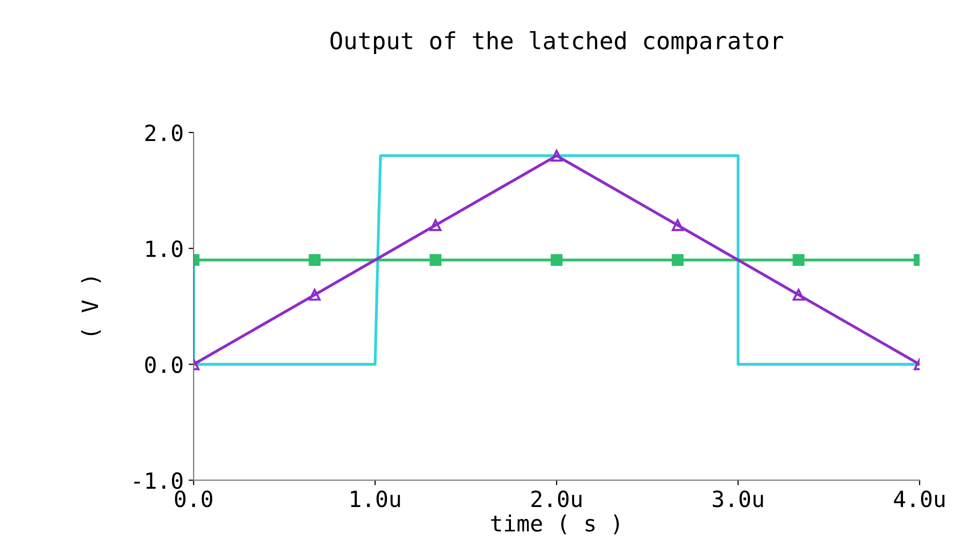 This screenshot has width=968, height=552. Describe the element at coordinates (193, 499) in the screenshot. I see `x-tick-label: 0.0` at that location.